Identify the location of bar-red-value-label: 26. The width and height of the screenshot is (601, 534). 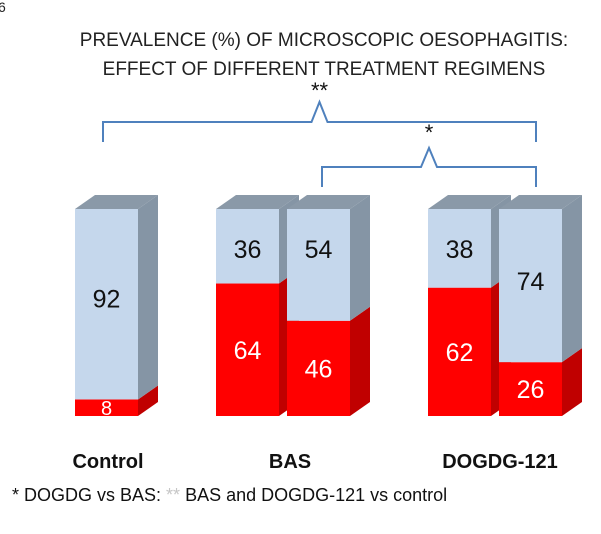
(531, 390).